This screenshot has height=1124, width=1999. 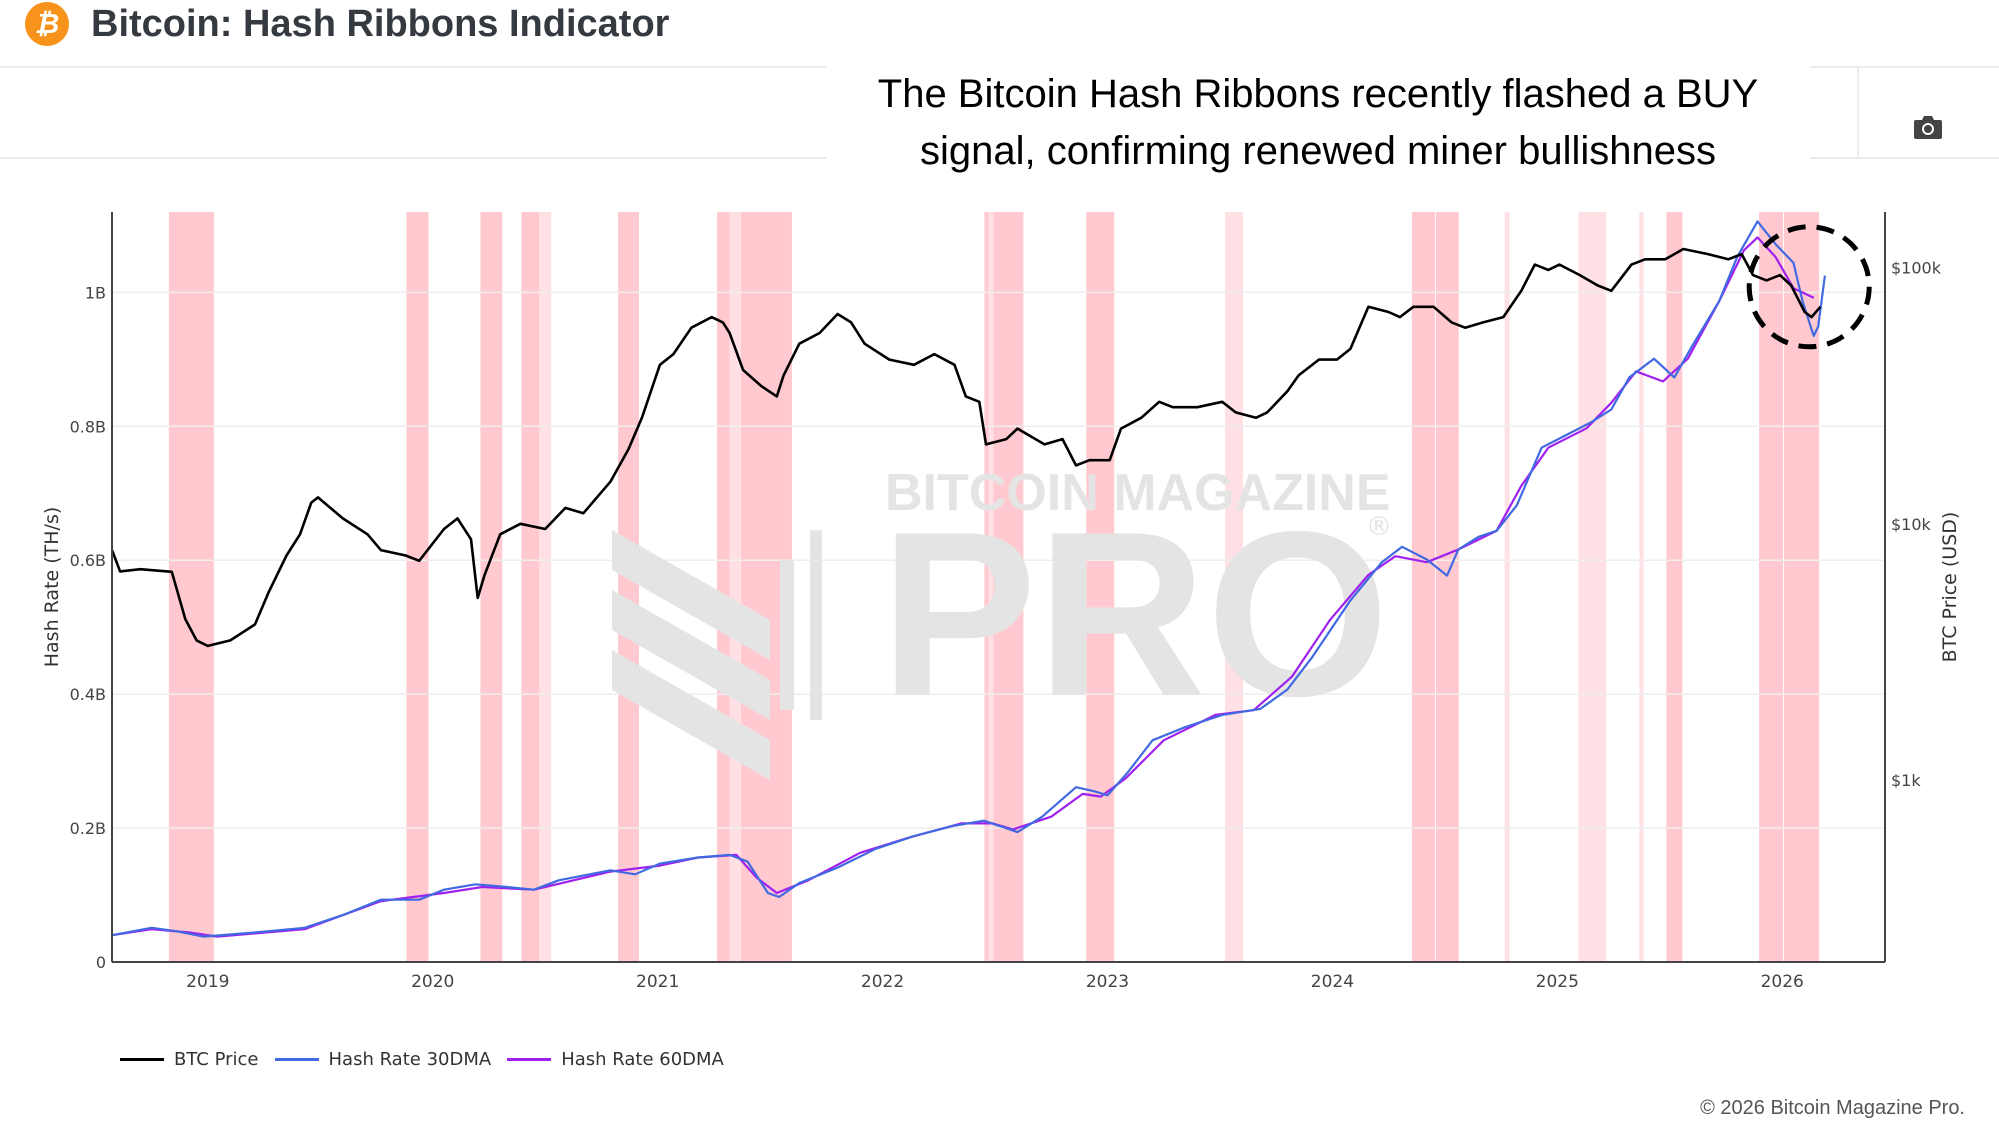 I want to click on legend-item-hash-rate-30dma: Hash Rate 30DMA, so click(x=383, y=1059).